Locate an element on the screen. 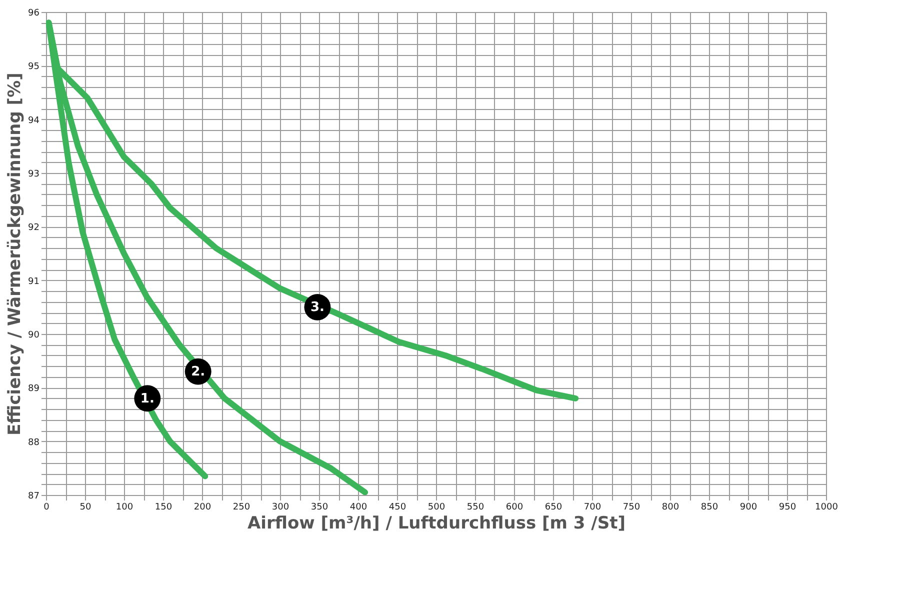 The image size is (923, 597). x-tick-label: 950 is located at coordinates (787, 507).